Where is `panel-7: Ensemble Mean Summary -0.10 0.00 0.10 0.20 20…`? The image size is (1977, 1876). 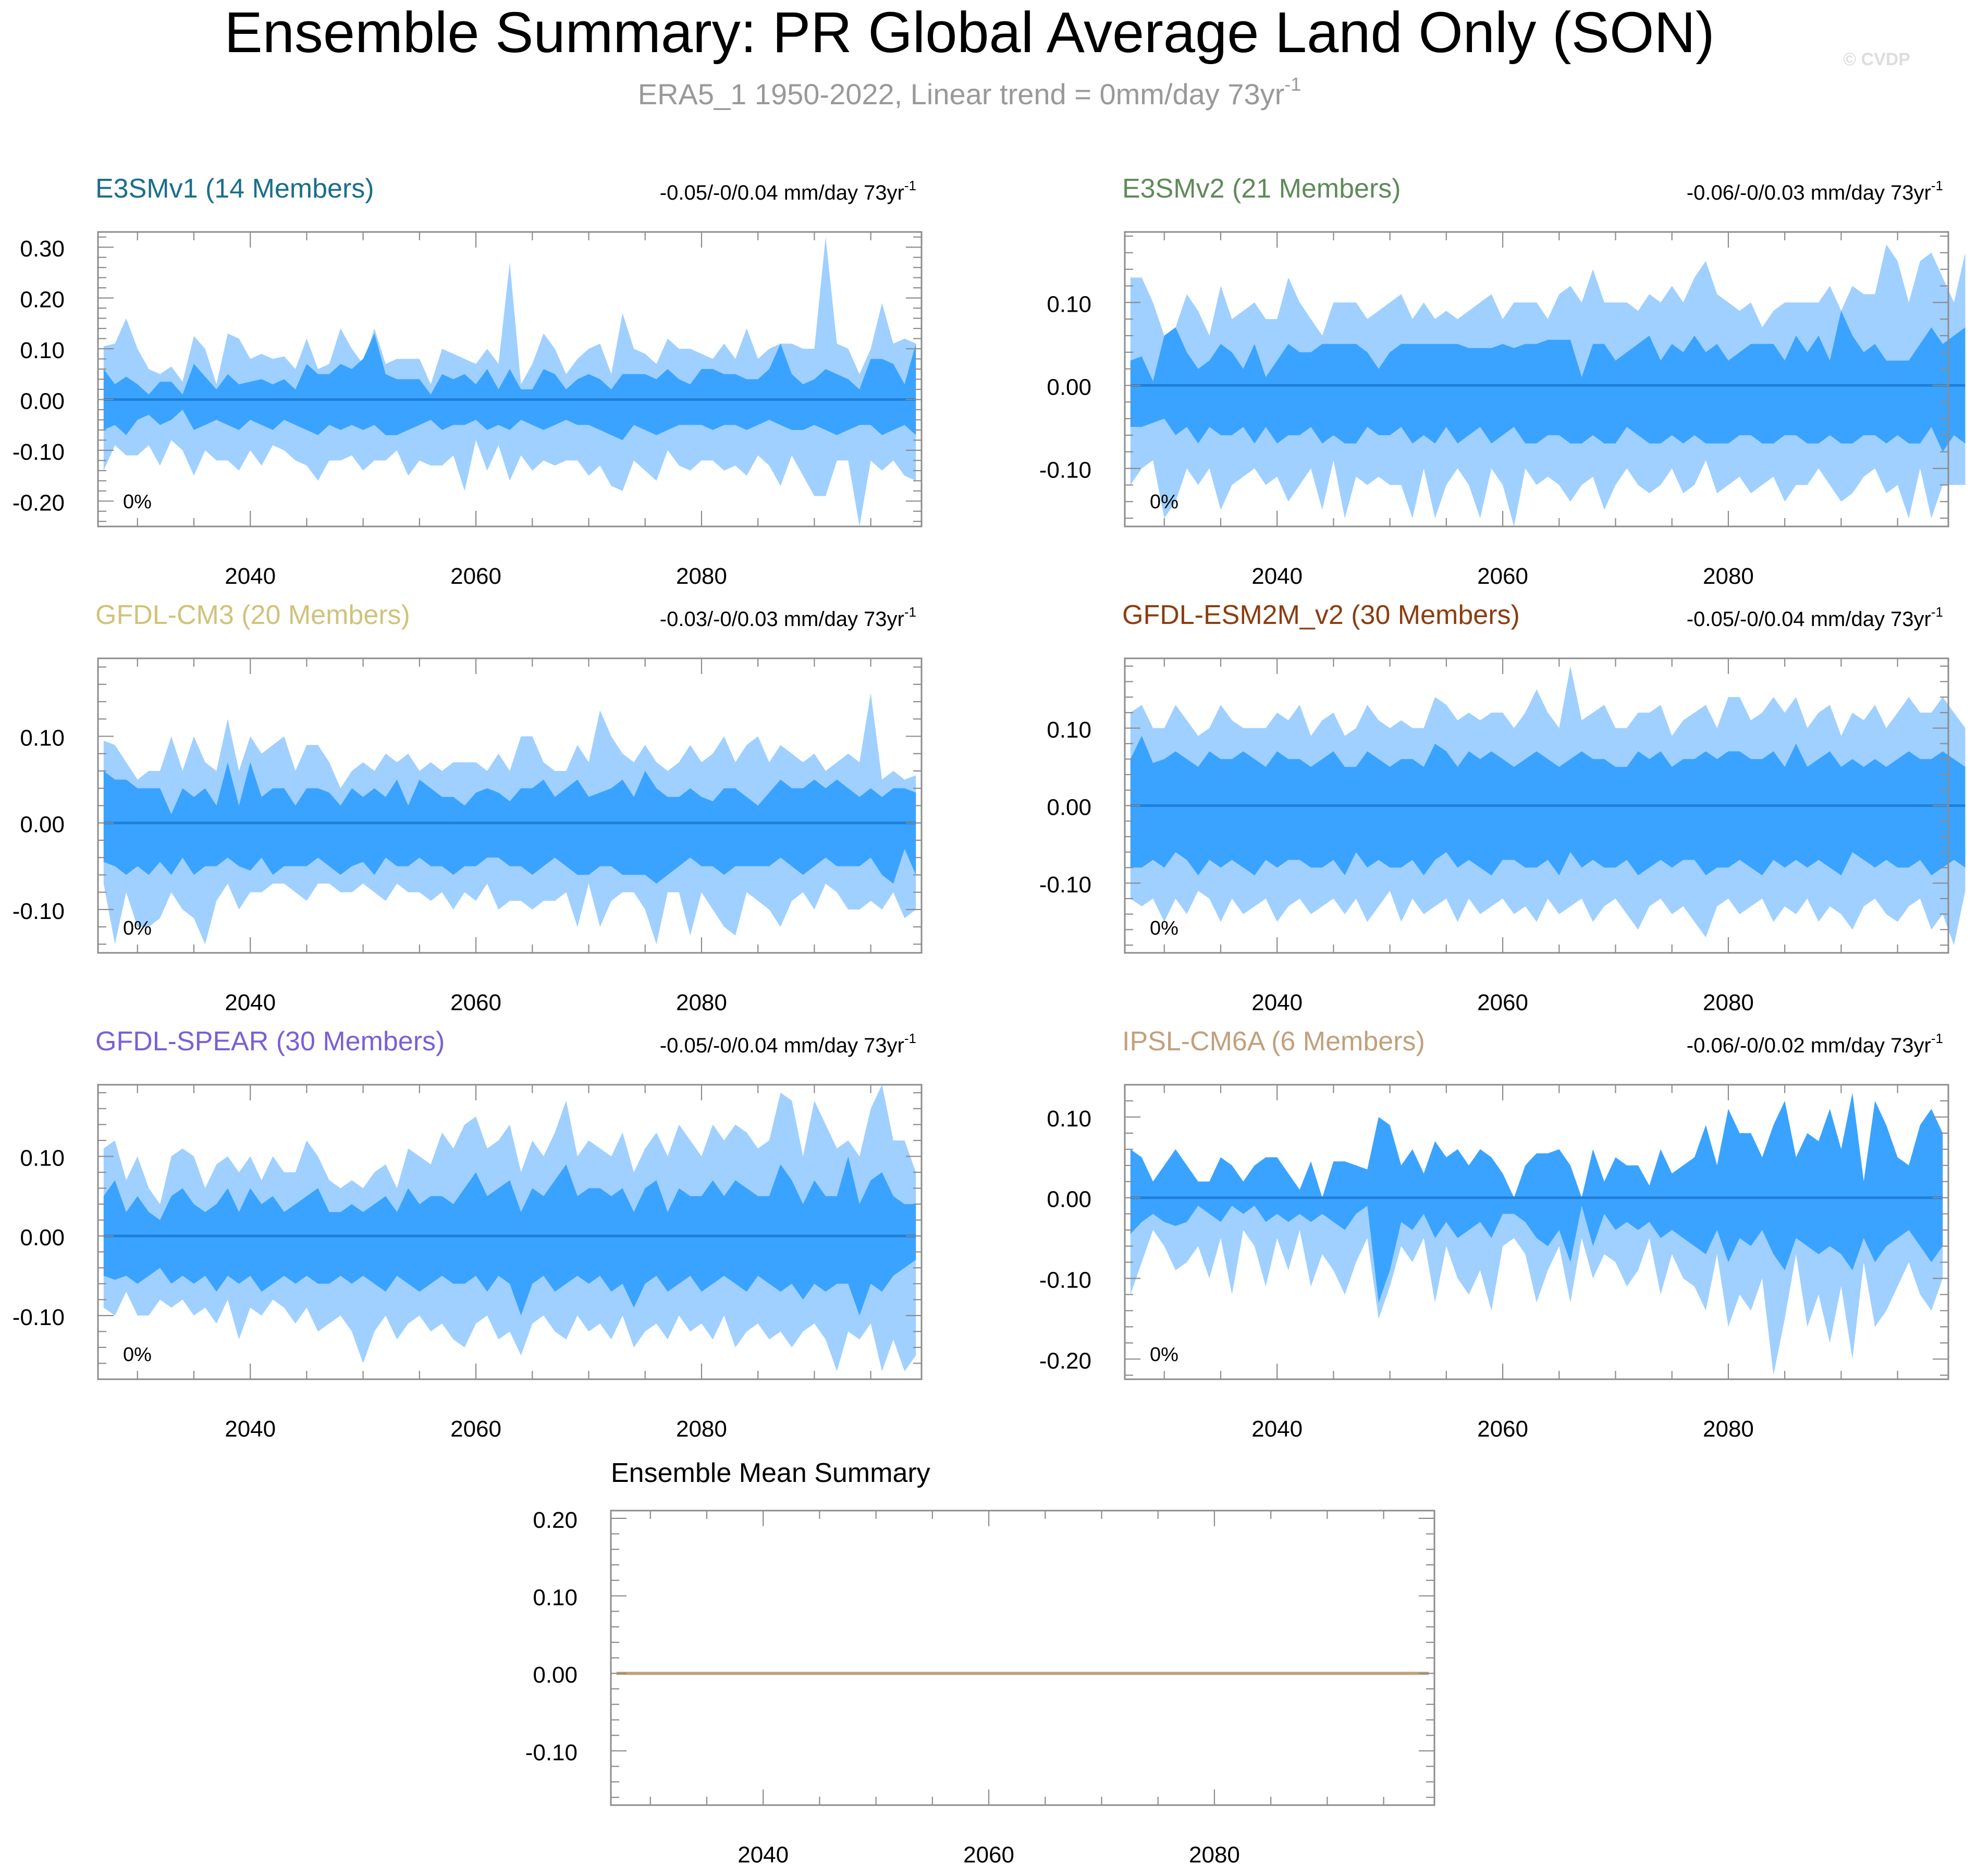
panel-7: Ensemble Mean Summary -0.10 0.00 0.10 0.20 20… is located at coordinates (980, 1663).